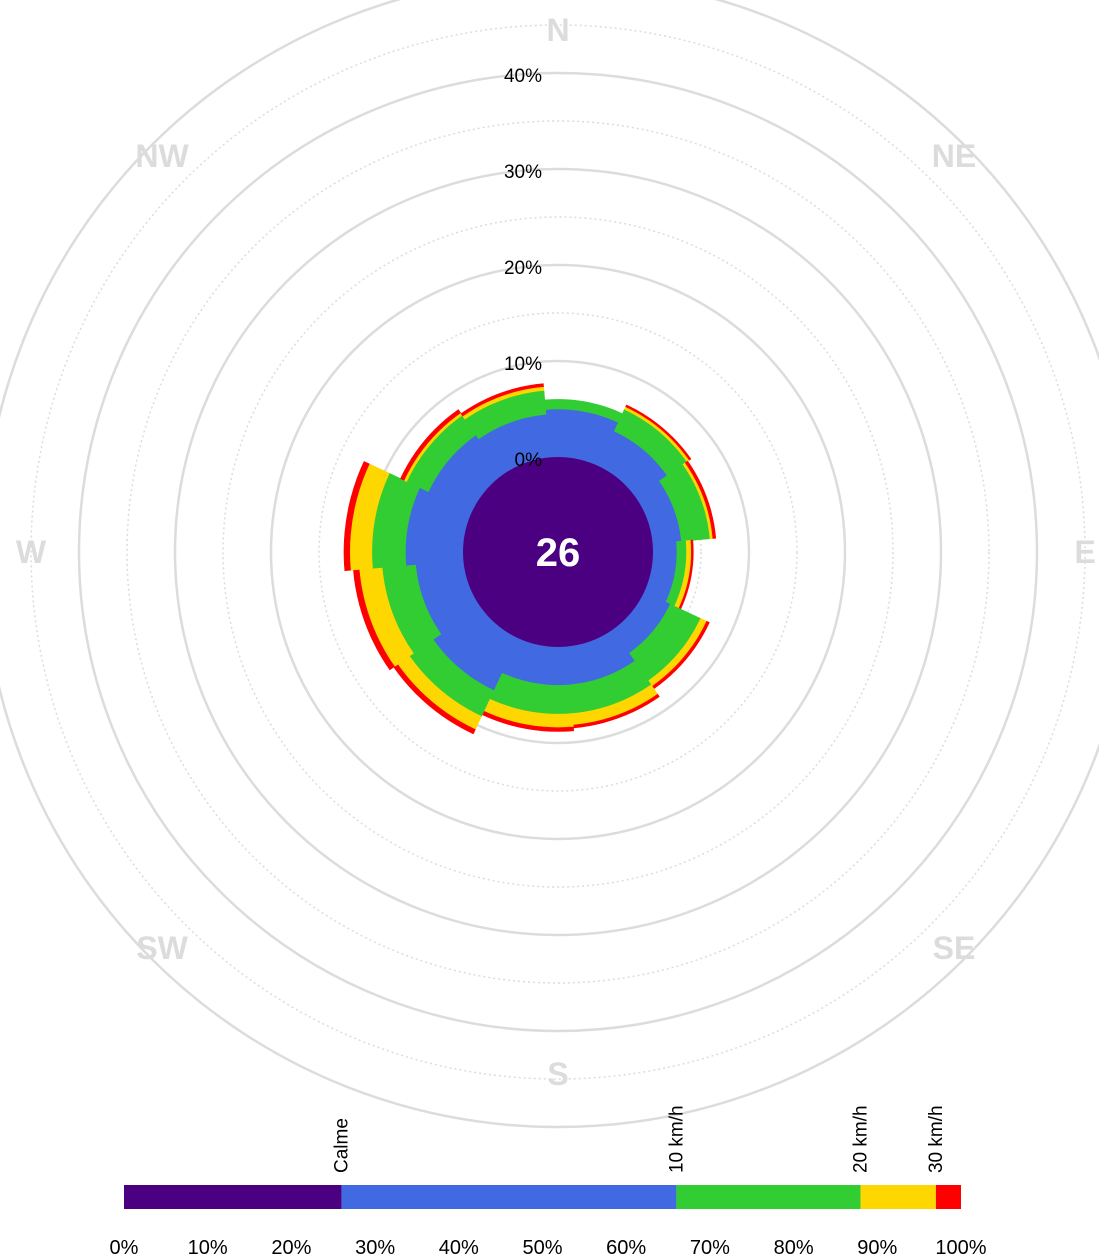 The height and width of the screenshot is (1259, 1099). I want to click on radial-tick-label: 20%, so click(523, 268).